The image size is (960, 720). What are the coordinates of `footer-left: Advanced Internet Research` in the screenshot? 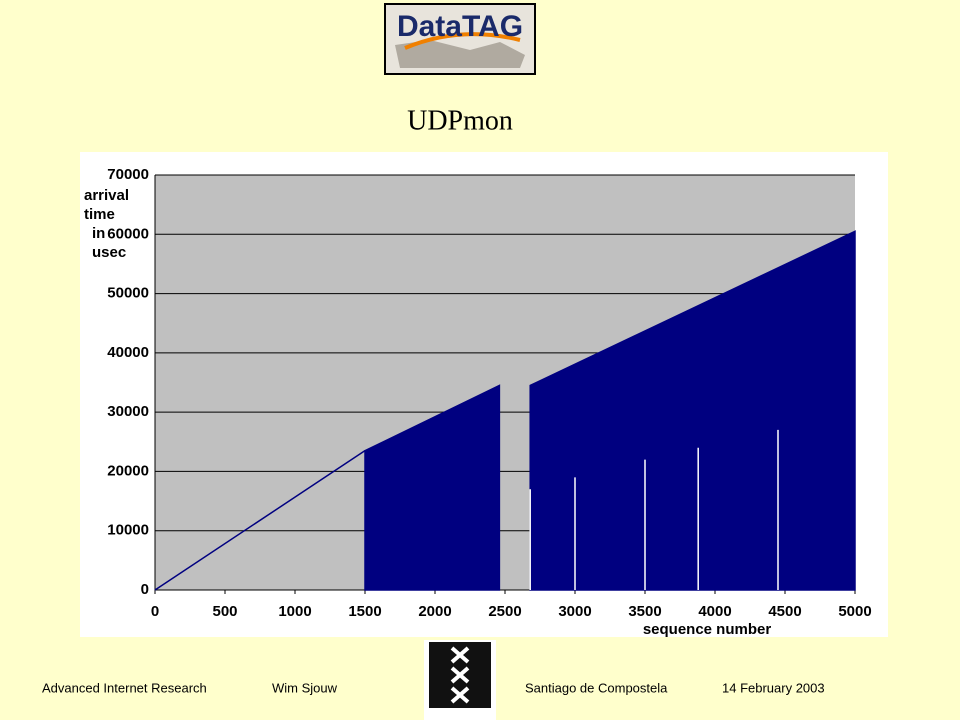 It's located at (124, 687).